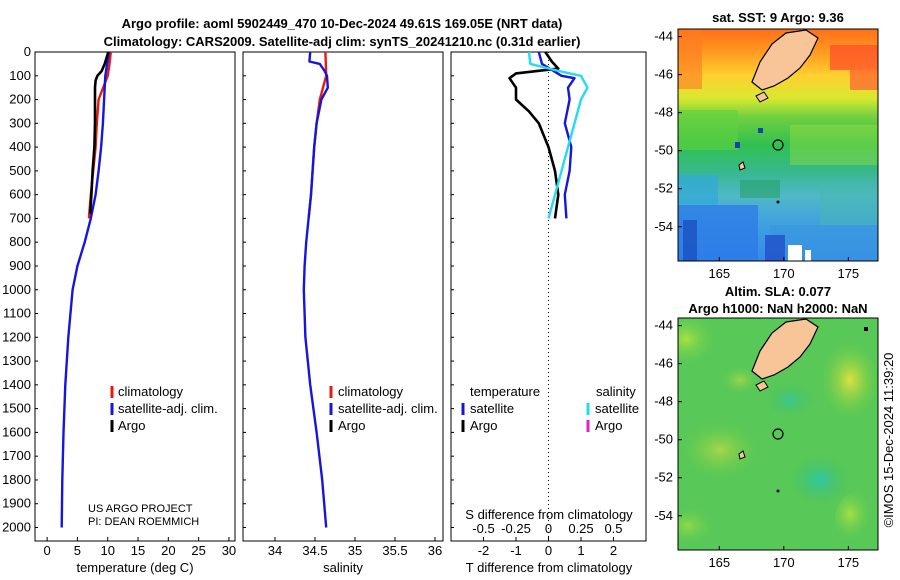 The image size is (900, 580). What do you see at coordinates (16, 384) in the screenshot?
I see `depth-tick-label: 1400` at bounding box center [16, 384].